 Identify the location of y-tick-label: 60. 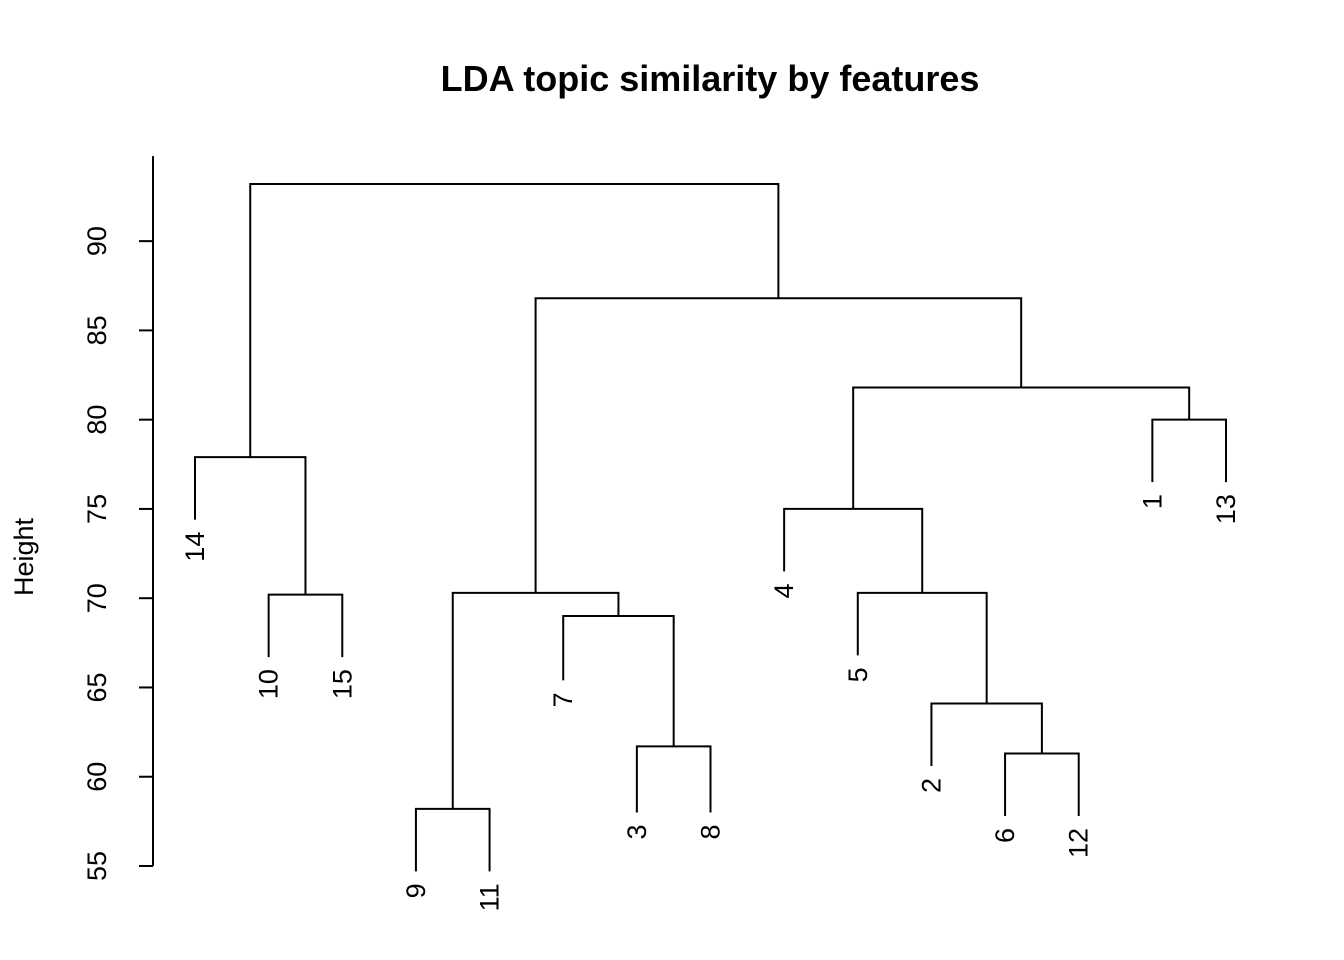
(97, 777).